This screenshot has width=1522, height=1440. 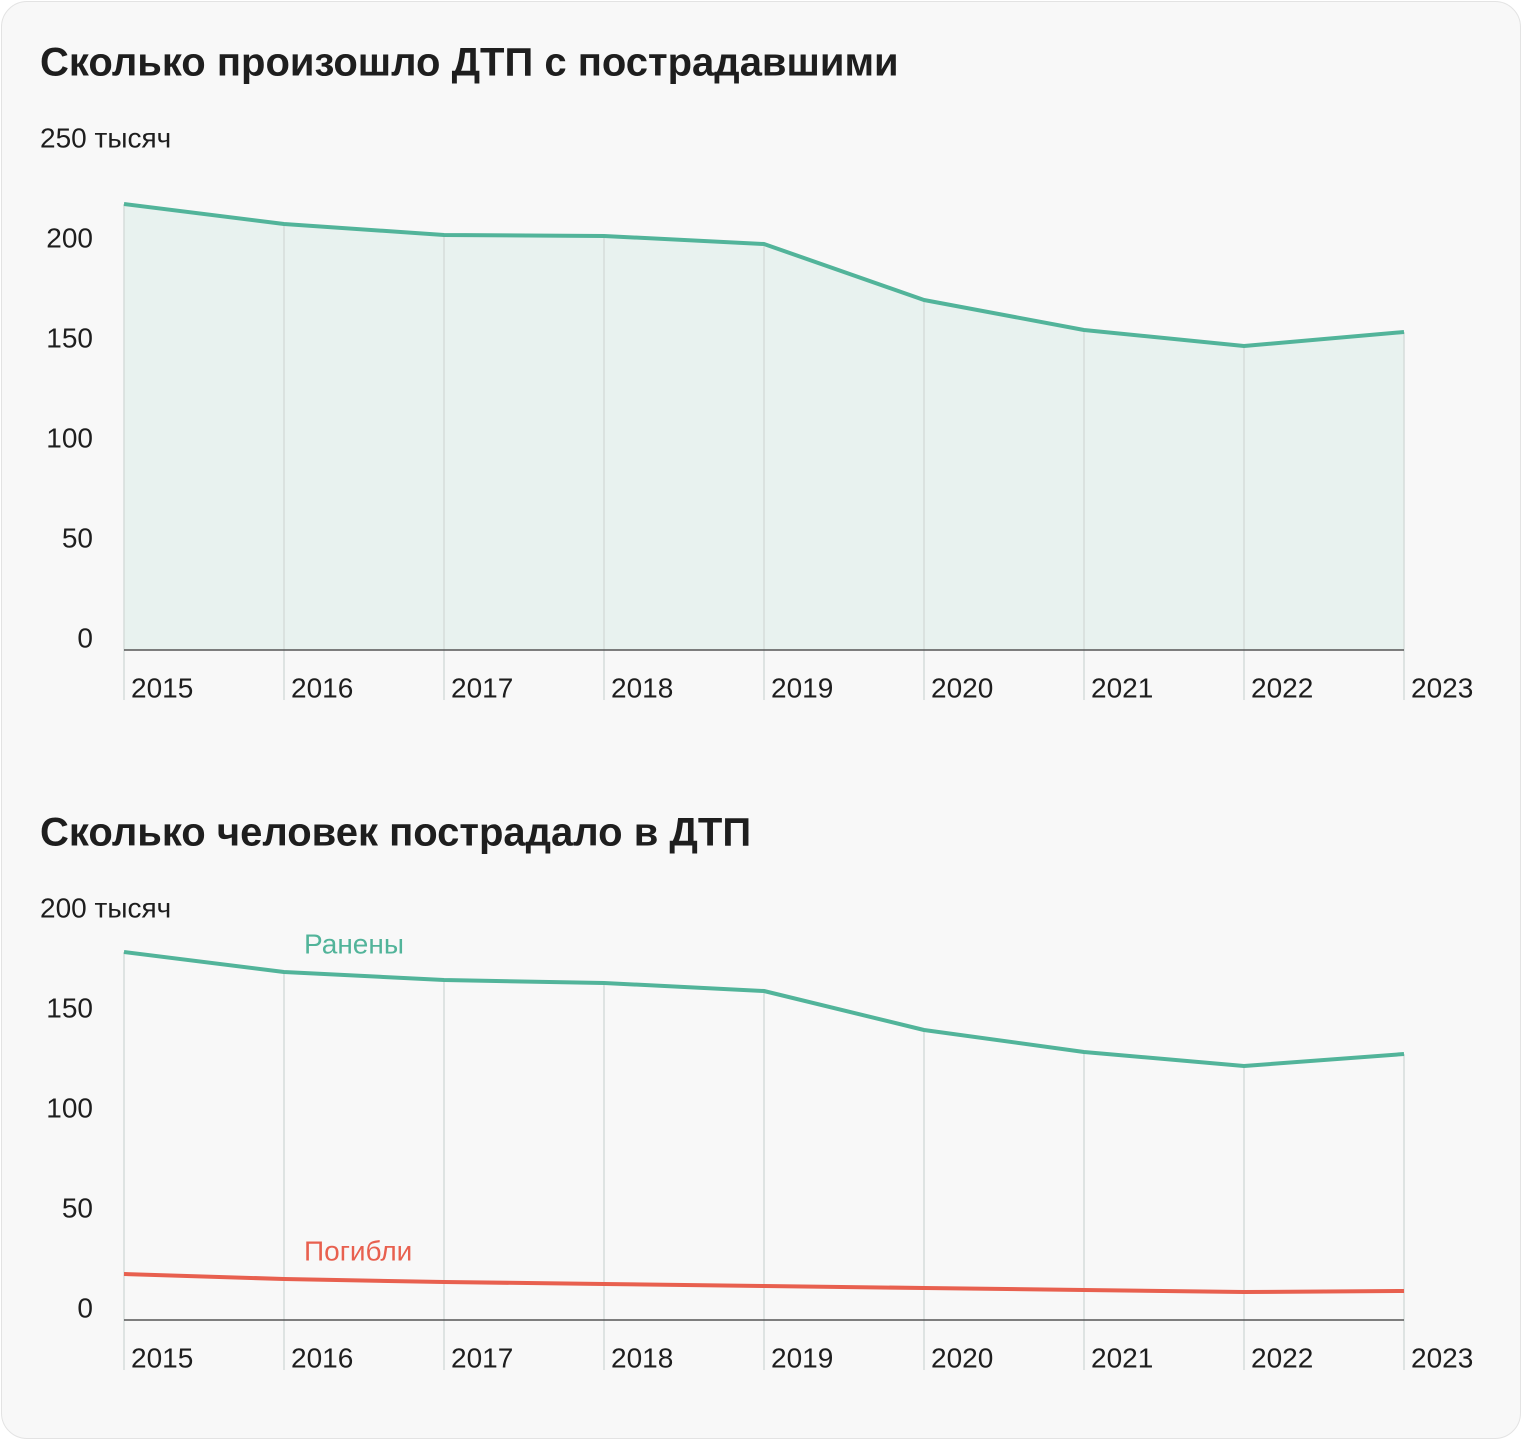 I want to click on chart-title: Сколько произошло ДТП с пострадавшими, so click(x=469, y=63).